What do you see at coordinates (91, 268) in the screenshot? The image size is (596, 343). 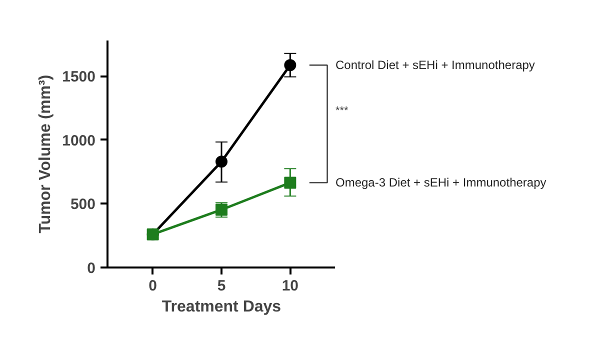 I see `y-tick-label: 0` at bounding box center [91, 268].